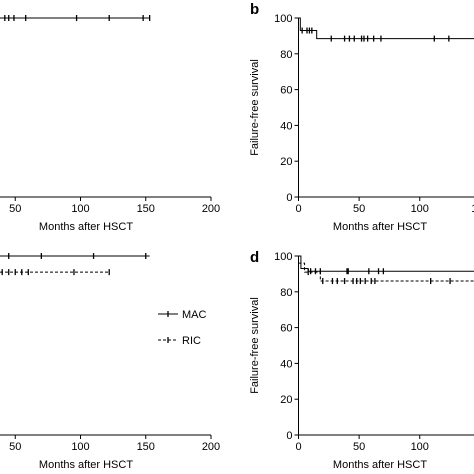  I want to click on series-line-mac, so click(386, 263).